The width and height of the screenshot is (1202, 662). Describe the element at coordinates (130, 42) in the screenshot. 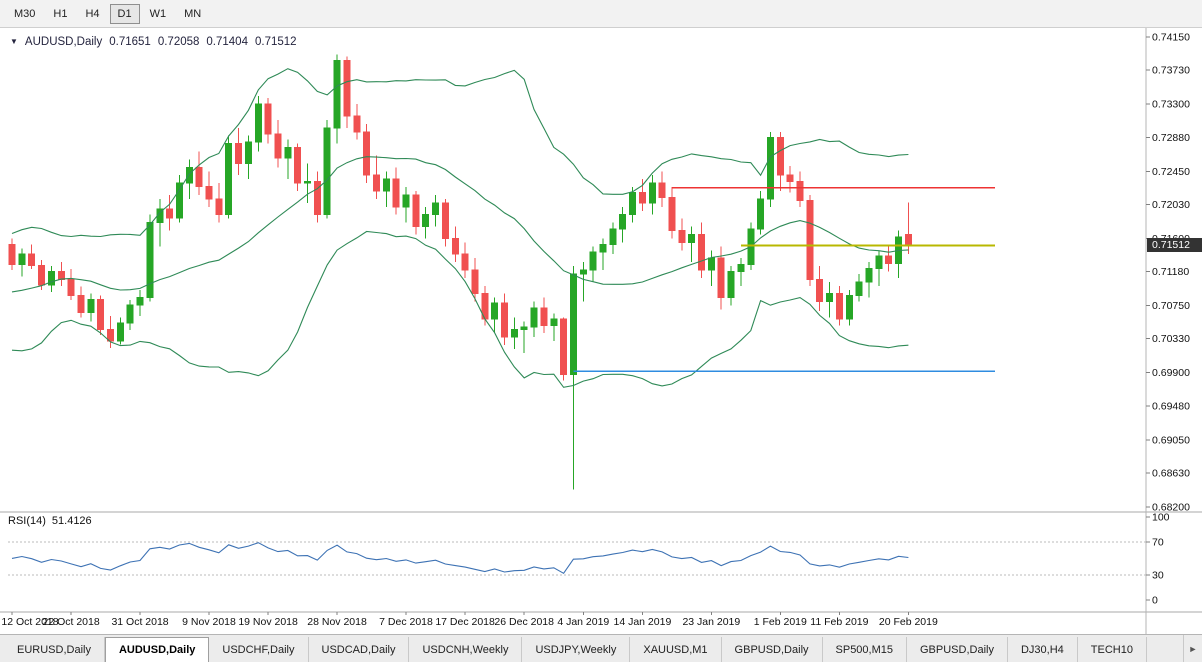

I see `ohlc-open-value: 0.71651` at that location.